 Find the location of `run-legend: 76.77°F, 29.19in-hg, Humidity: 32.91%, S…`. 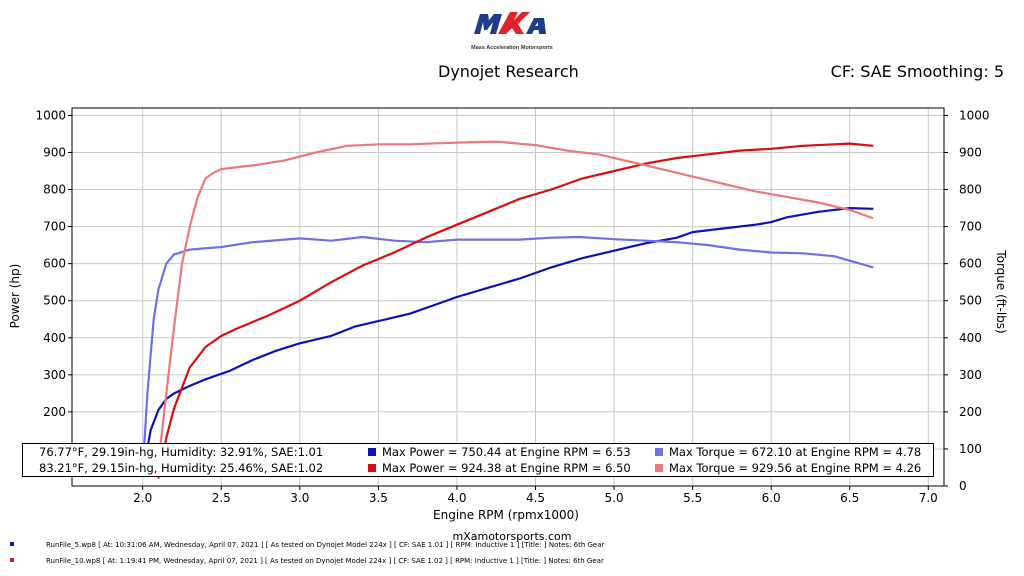

run-legend: 76.77°F, 29.19in-hg, Humidity: 32.91%, S… is located at coordinates (478, 460).